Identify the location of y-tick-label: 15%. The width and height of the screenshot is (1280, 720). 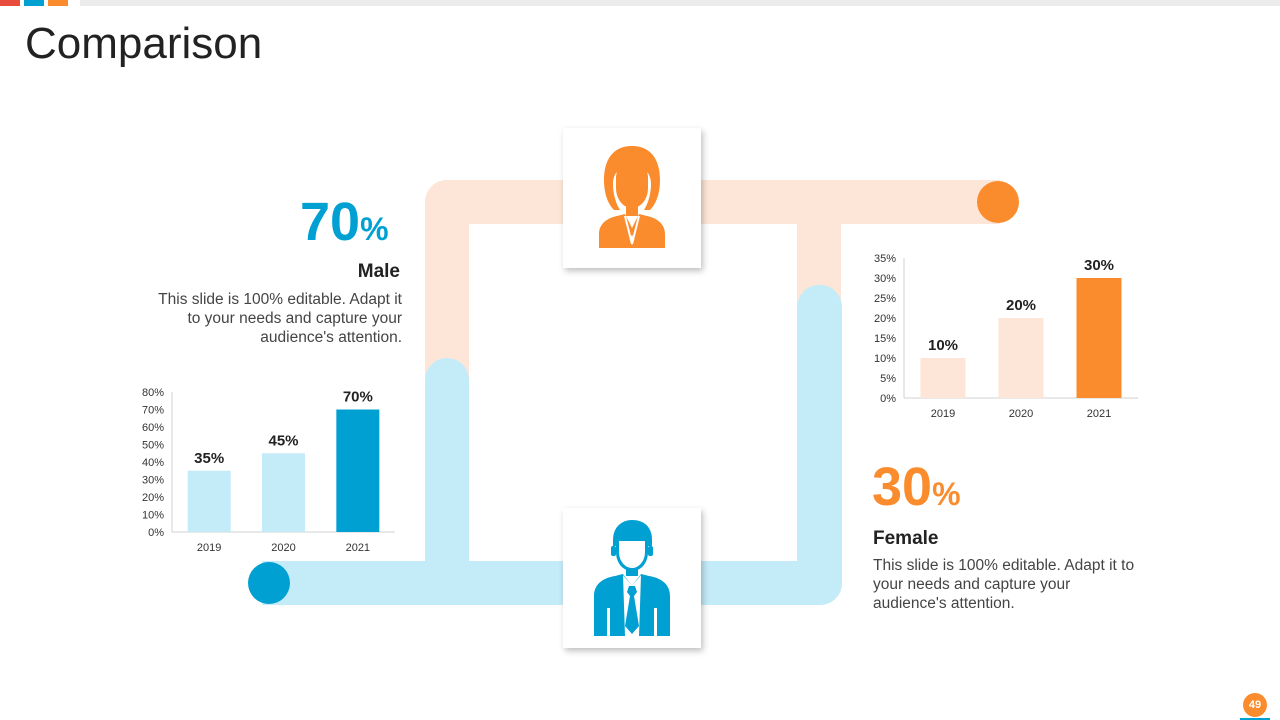
(885, 339).